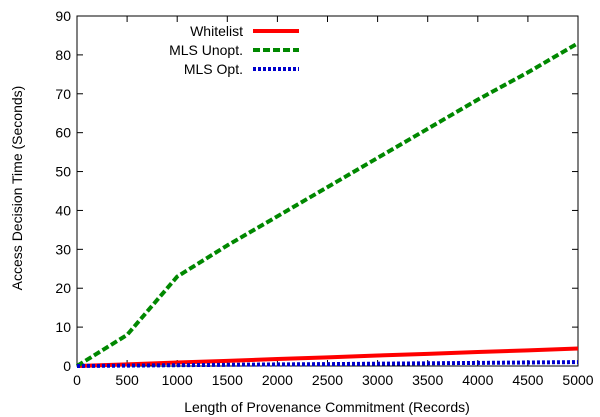 The width and height of the screenshot is (600, 417). I want to click on legend-label-mls-opt: MLS Opt., so click(213, 69).